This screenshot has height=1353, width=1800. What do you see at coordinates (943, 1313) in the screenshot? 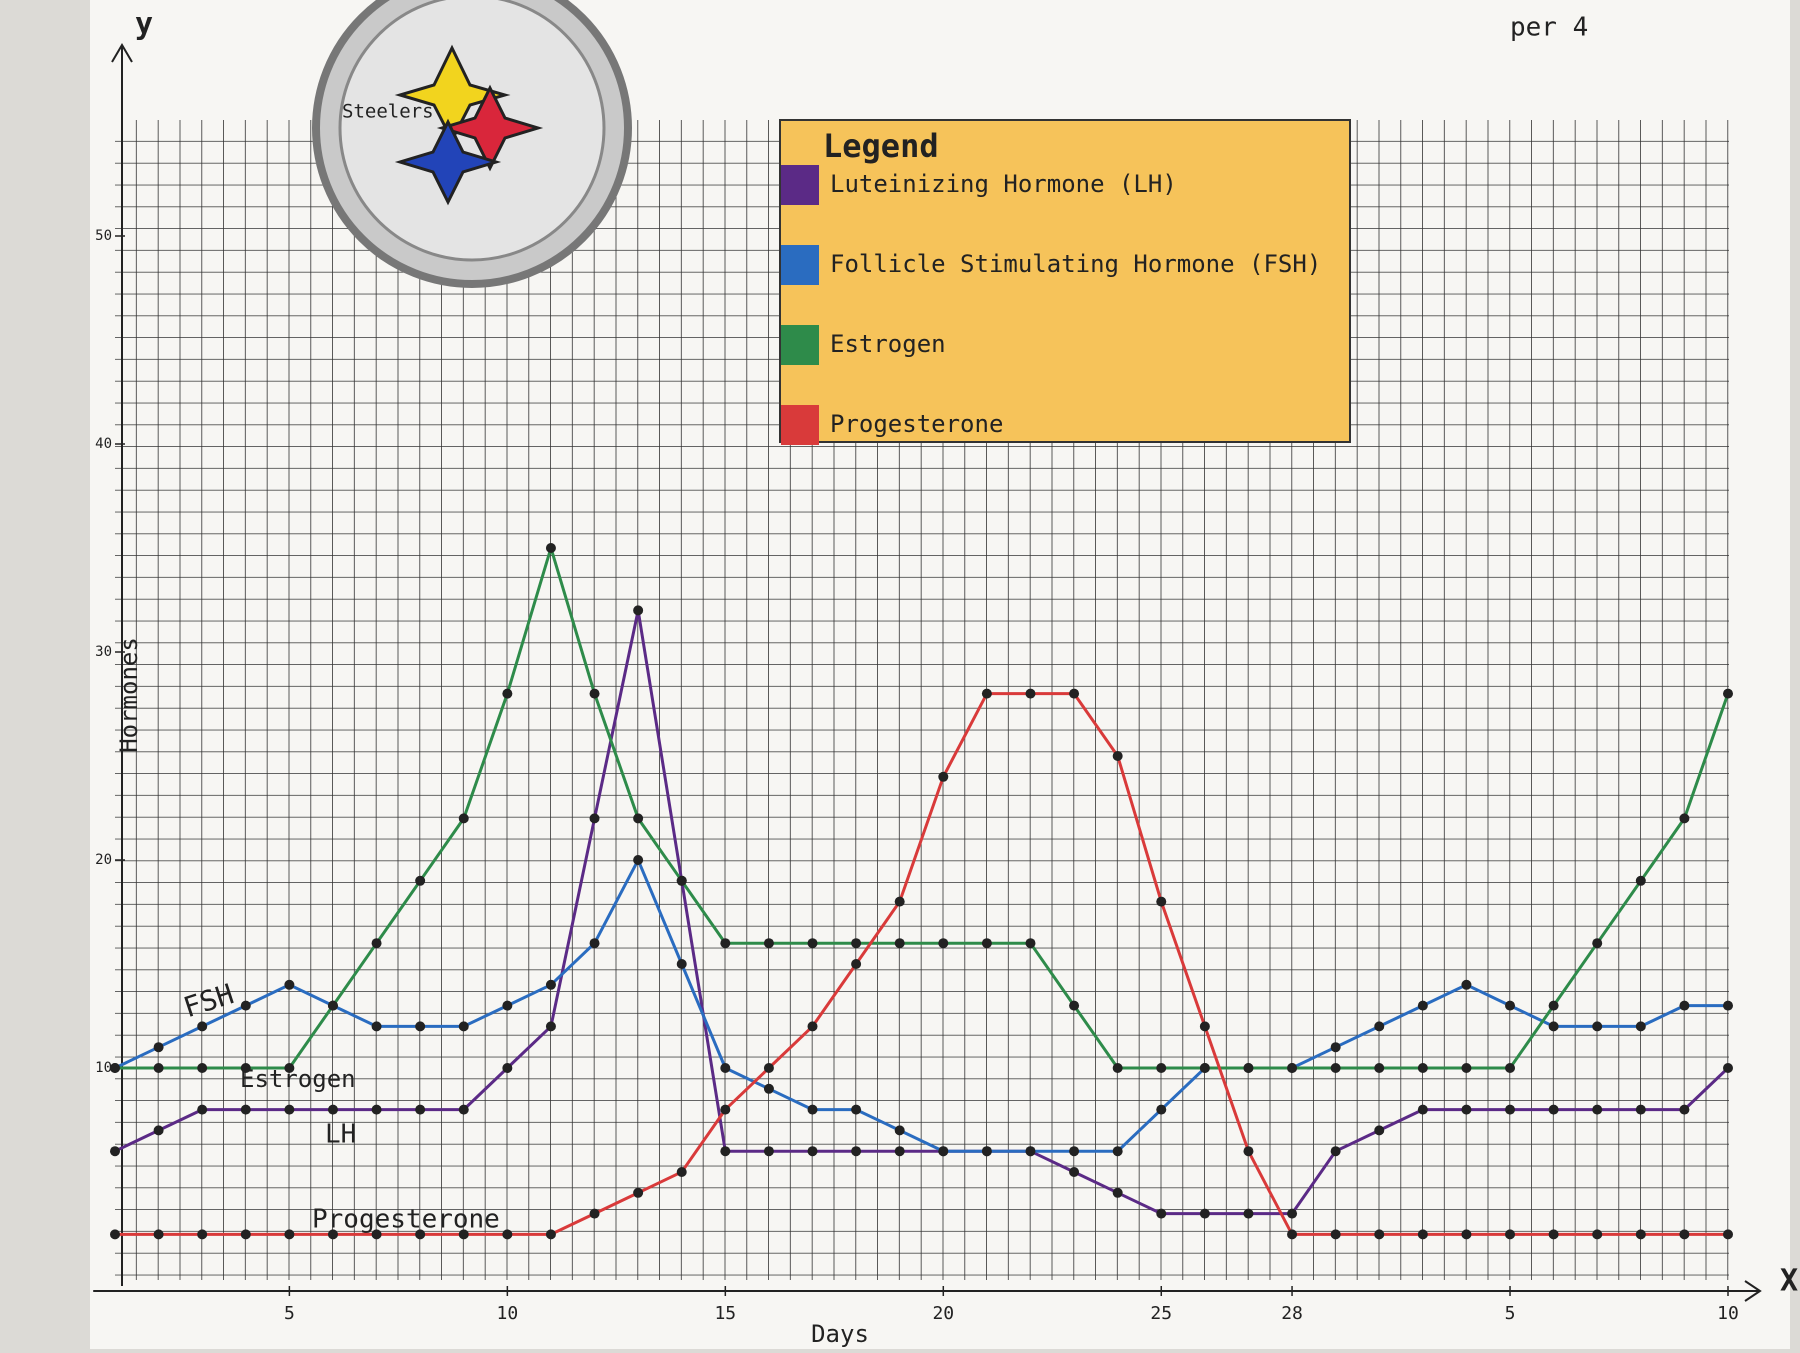
I see `x-tick-label: 20` at bounding box center [943, 1313].